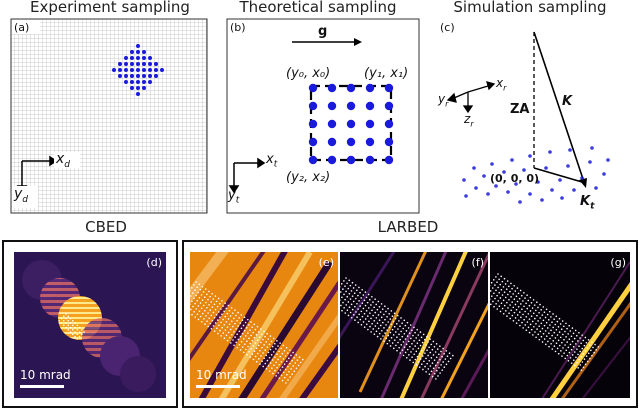 This screenshot has width=640, height=409. What do you see at coordinates (585, 329) in the screenshot?
I see `bands` at bounding box center [585, 329].